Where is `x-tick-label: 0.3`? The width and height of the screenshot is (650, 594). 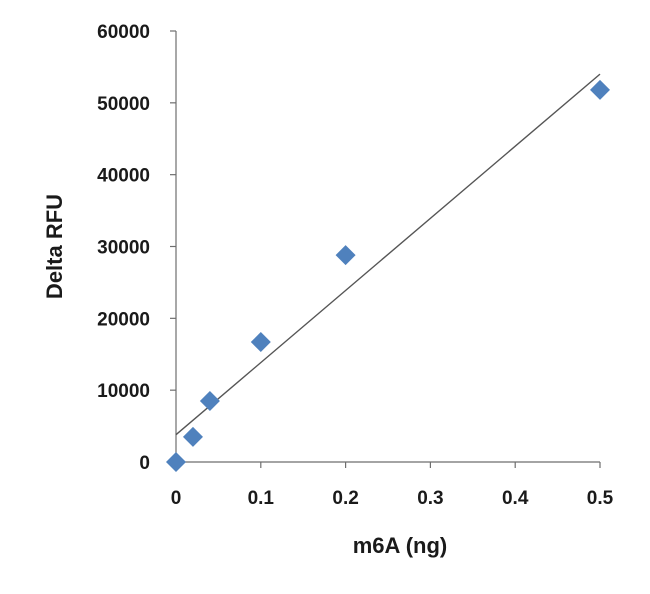
x-tick-label: 0.3 is located at coordinates (430, 498).